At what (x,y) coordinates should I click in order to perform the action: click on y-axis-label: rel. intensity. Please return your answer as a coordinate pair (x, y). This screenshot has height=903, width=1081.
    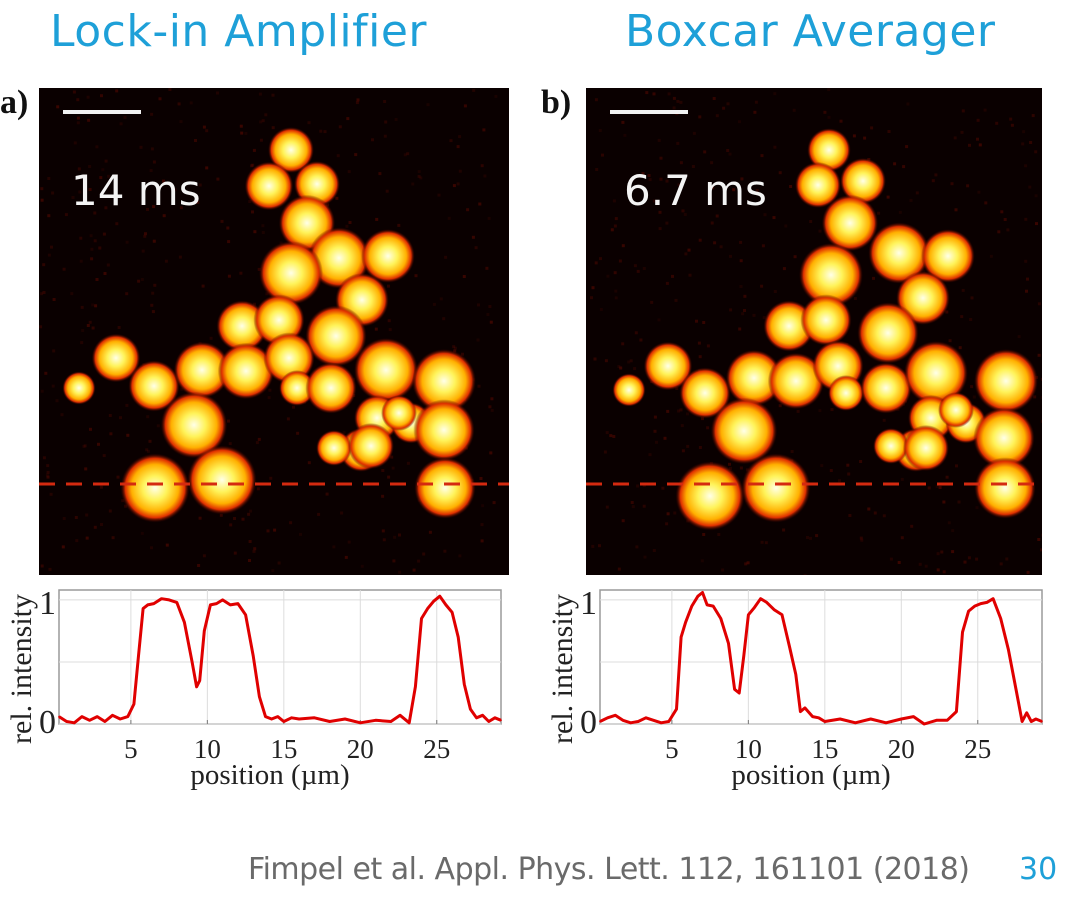
    Looking at the image, I should click on (21, 669).